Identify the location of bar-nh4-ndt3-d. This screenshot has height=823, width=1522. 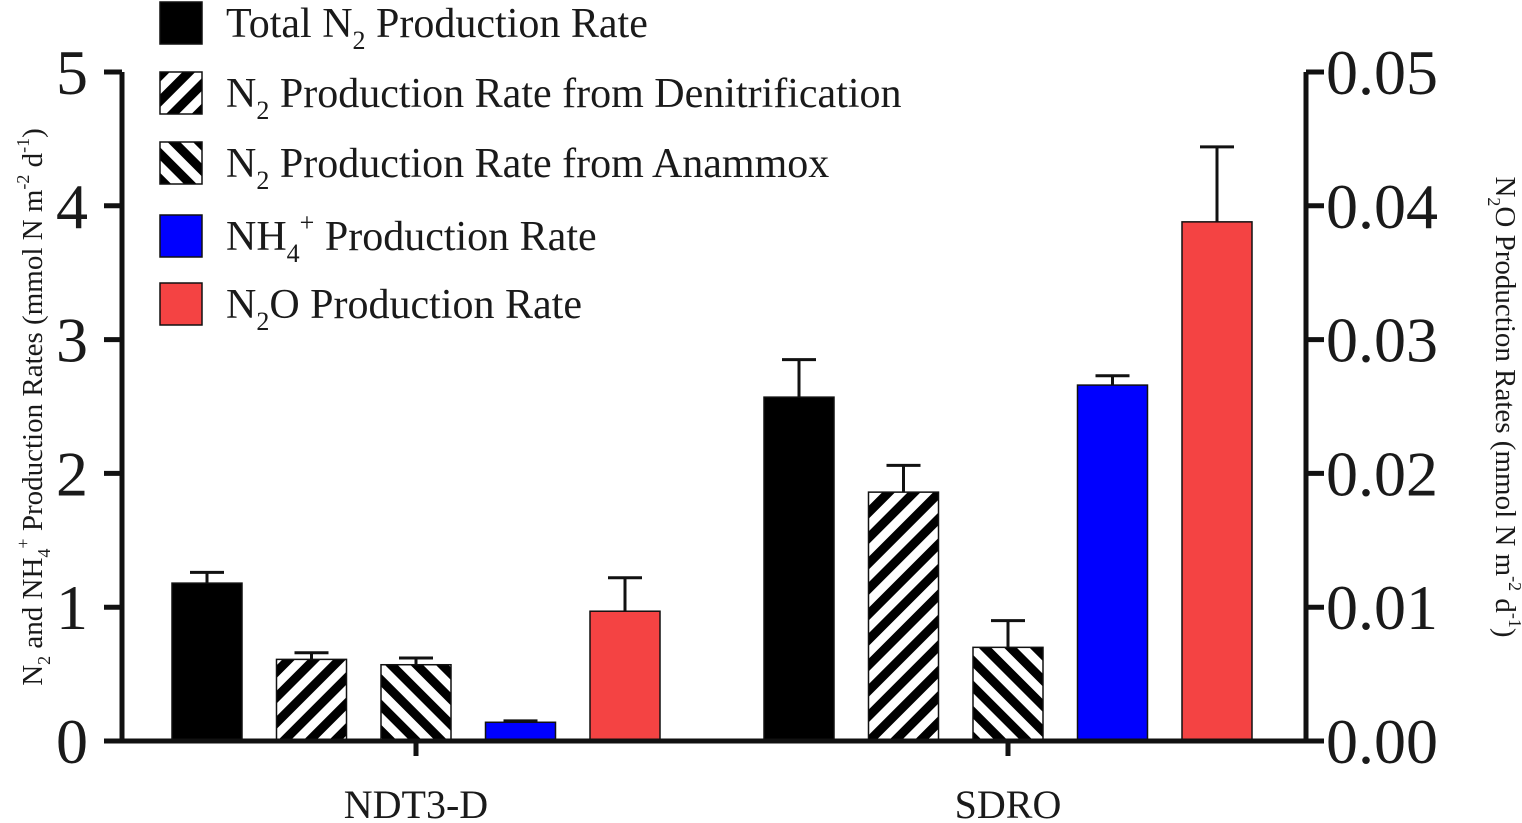
(520, 731).